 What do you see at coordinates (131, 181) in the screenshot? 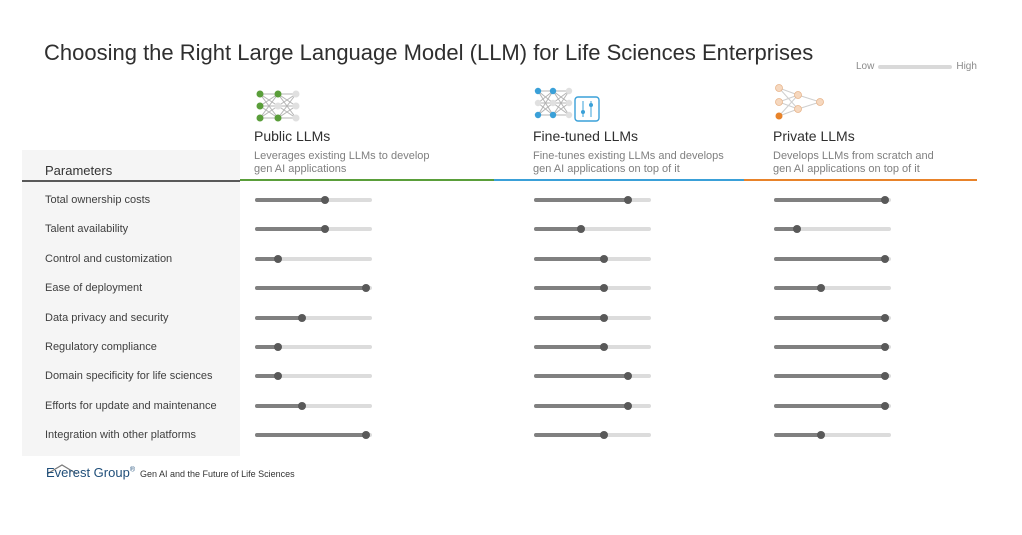
I see `parameters-header-rule` at bounding box center [131, 181].